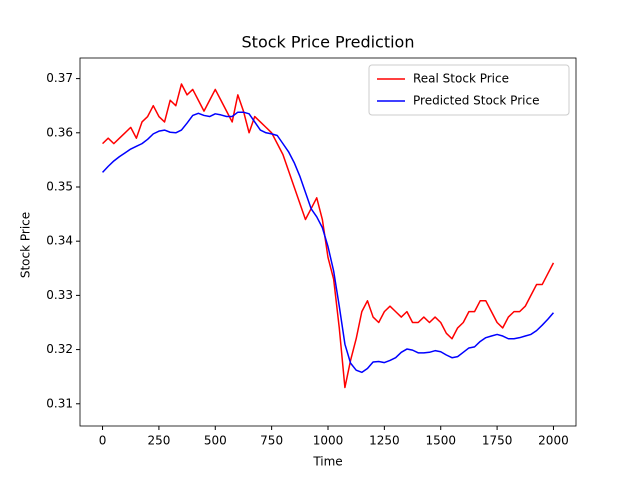 Image resolution: width=640 pixels, height=480 pixels. I want to click on x-tick-label: 1500, so click(440, 441).